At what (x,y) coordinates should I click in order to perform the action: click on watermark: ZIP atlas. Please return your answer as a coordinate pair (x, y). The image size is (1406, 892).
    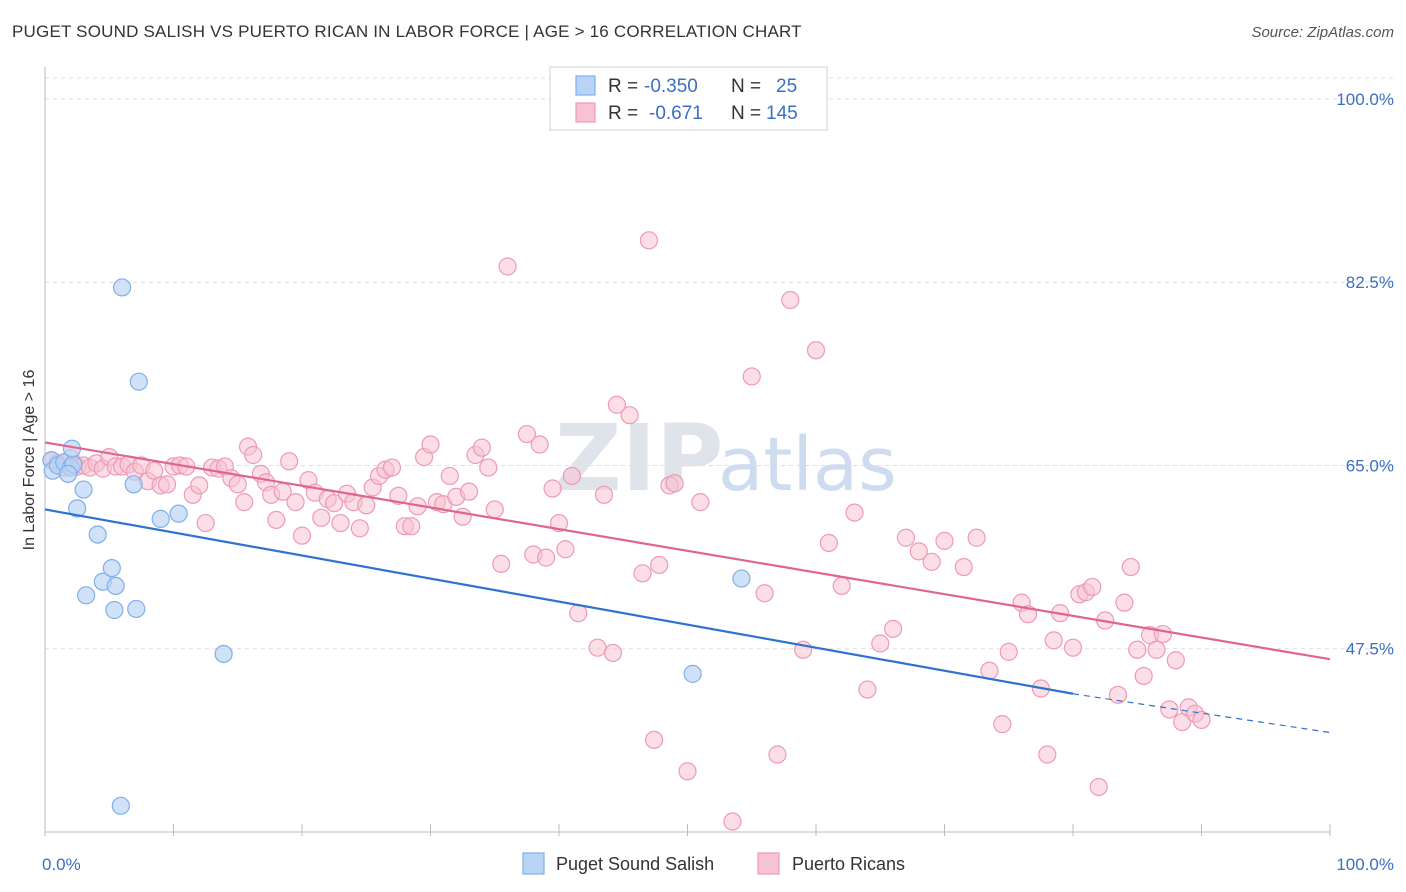
    Looking at the image, I should click on (726, 458).